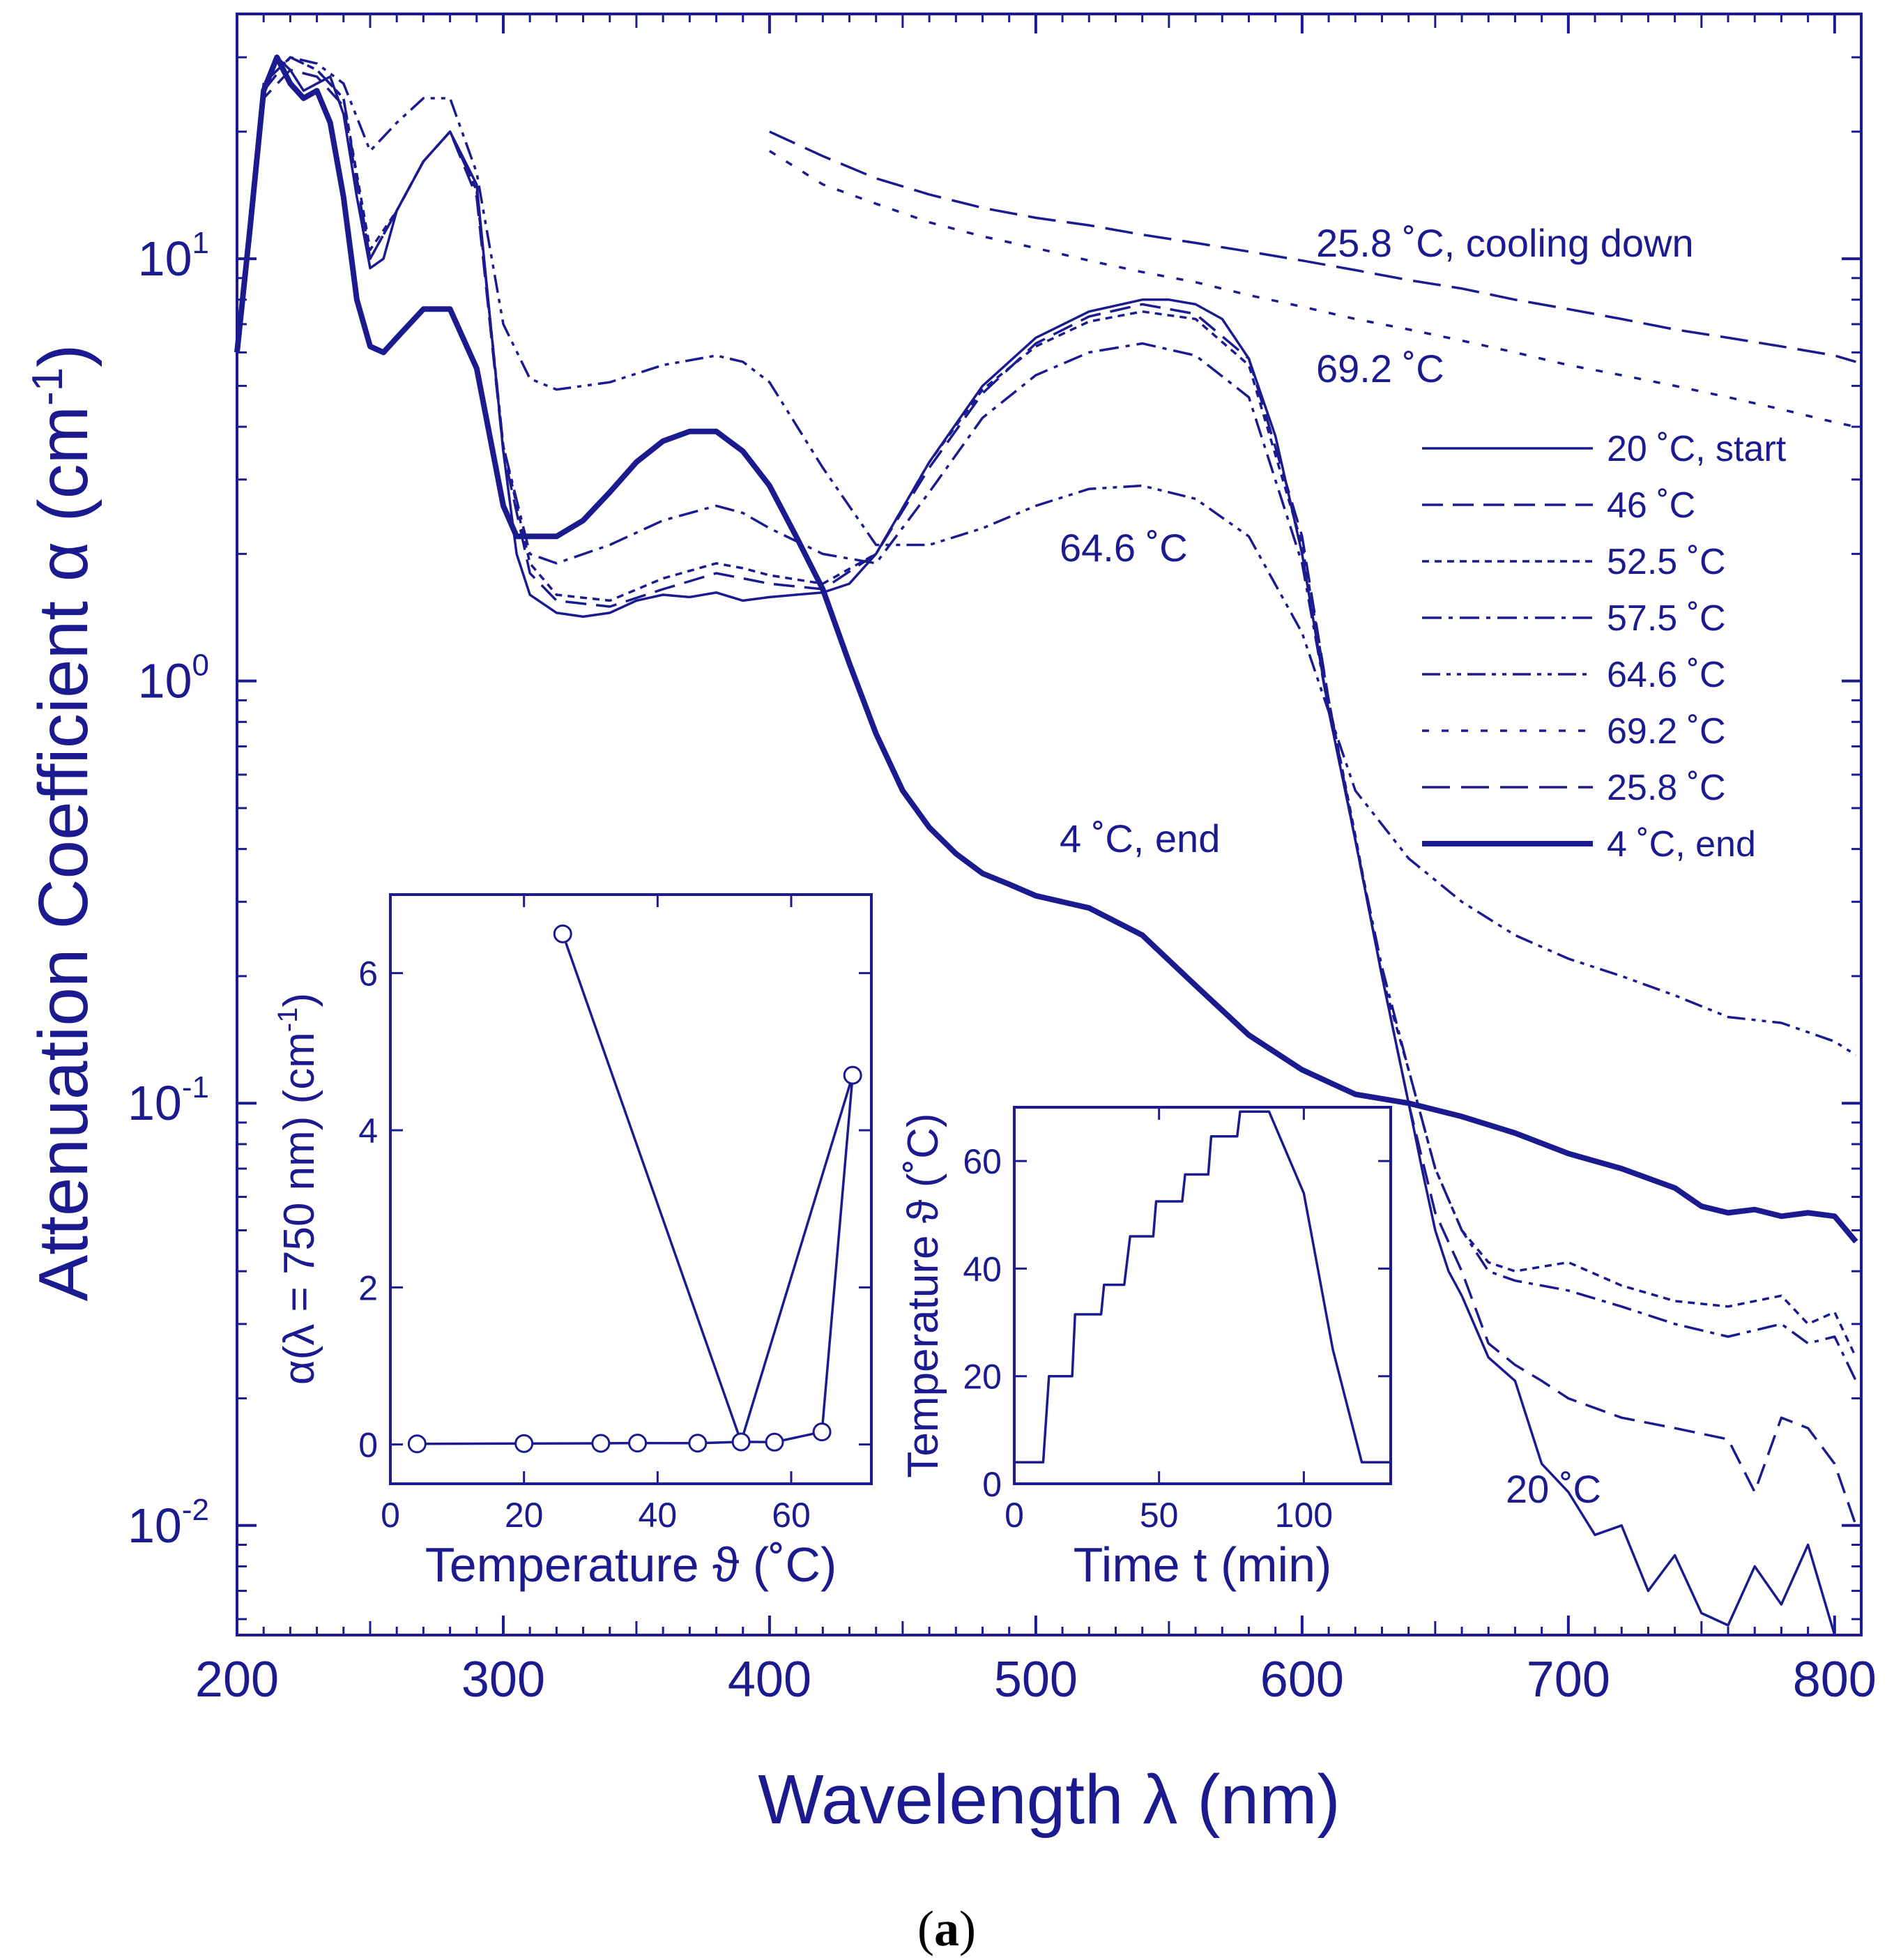 The height and width of the screenshot is (1960, 1894). Describe the element at coordinates (1651, 505) in the screenshot. I see `legend-label-46-c: 46 ˚C` at that location.